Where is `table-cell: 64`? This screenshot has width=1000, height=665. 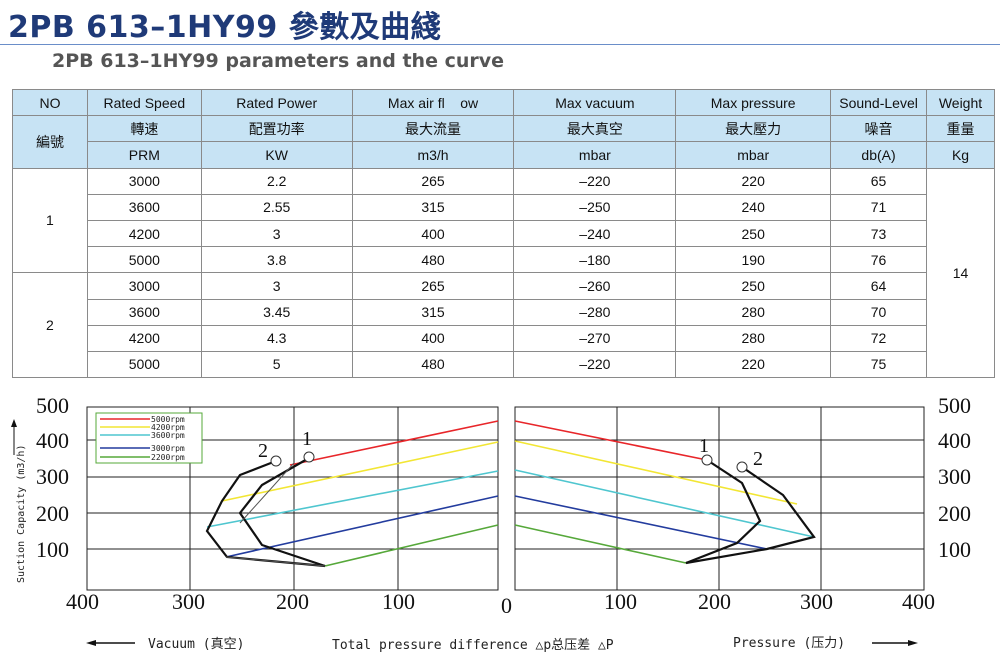 table-cell: 64 is located at coordinates (878, 286).